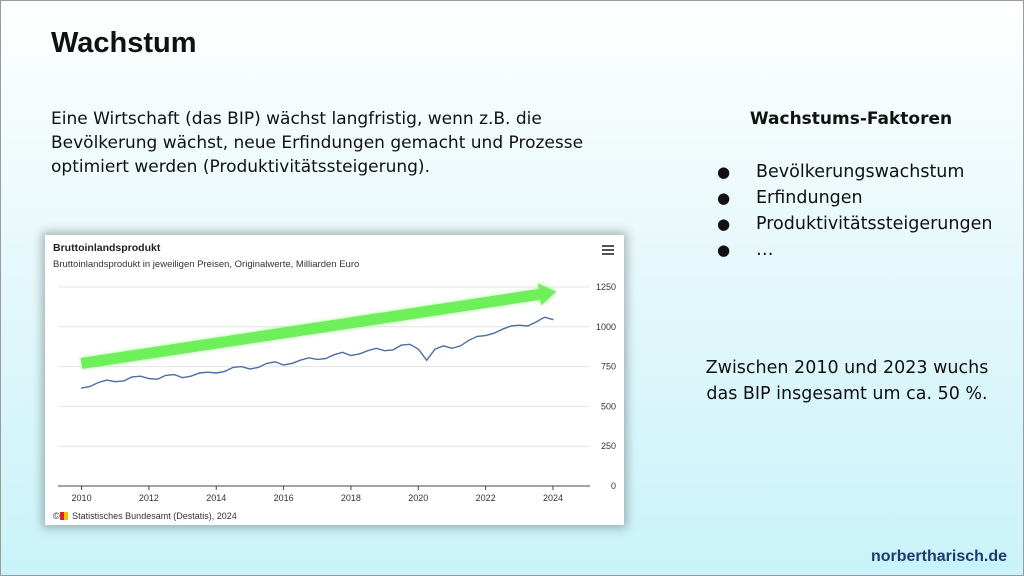  I want to click on destatis-logo-icon, so click(63, 516).